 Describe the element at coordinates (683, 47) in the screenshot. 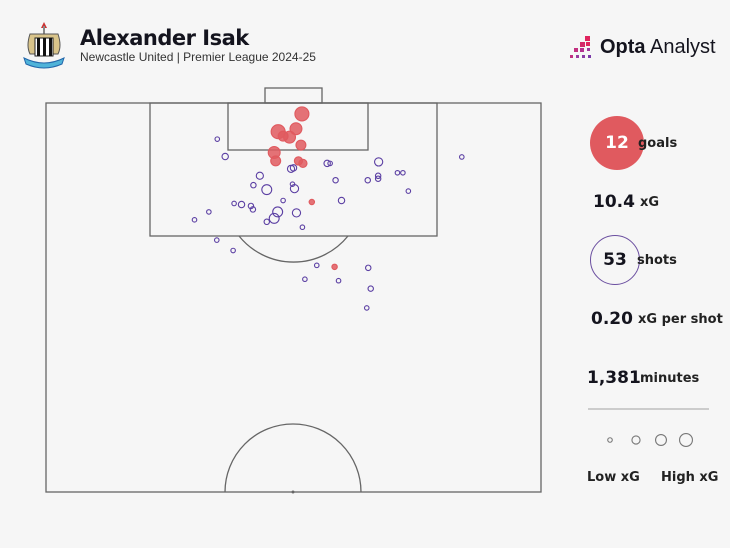

I see `brand-light: Analyst` at that location.